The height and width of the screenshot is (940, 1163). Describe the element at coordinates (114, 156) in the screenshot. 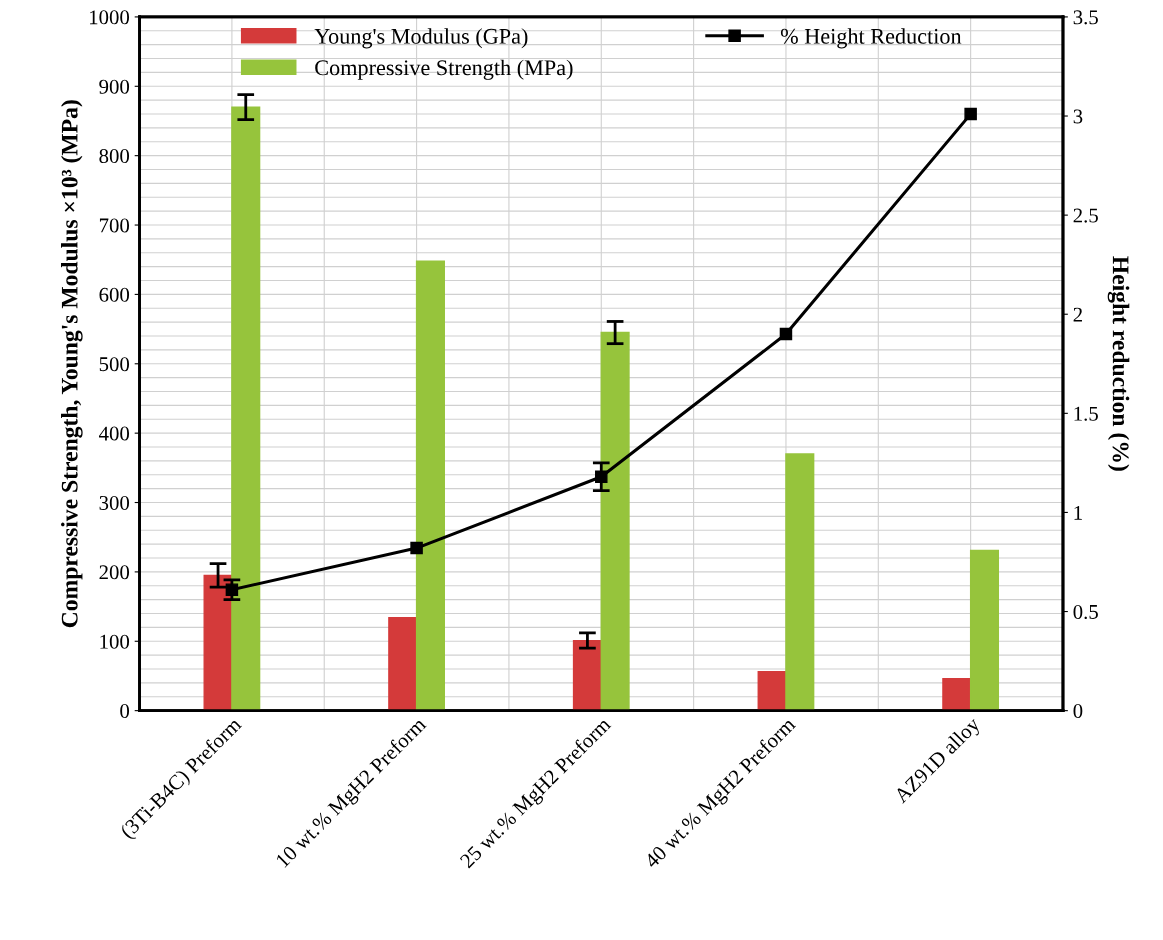

I see `y-tick-label: 800` at that location.